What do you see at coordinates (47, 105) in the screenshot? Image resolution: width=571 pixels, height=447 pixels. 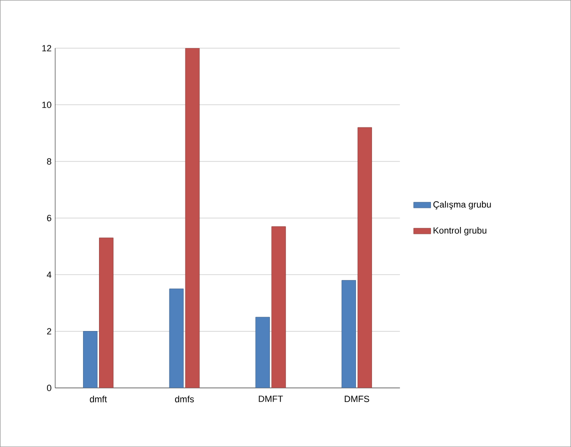 I see `y-tick-label: 10` at bounding box center [47, 105].